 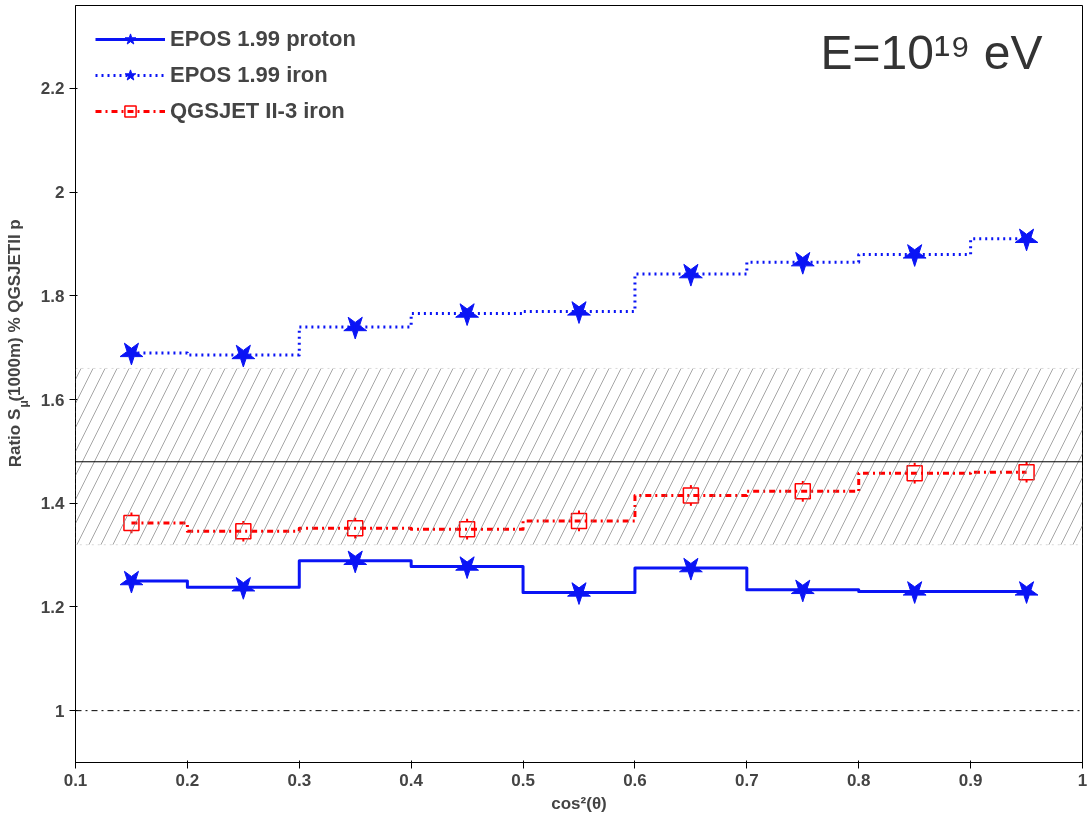 I want to click on x-tick-label: 0.9, so click(x=970, y=780).